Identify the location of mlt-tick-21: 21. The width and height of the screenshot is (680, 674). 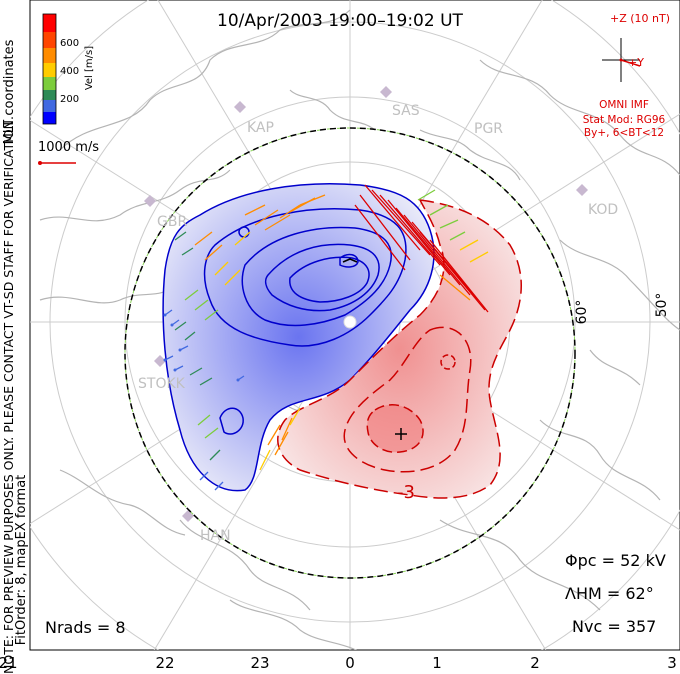
(9, 663).